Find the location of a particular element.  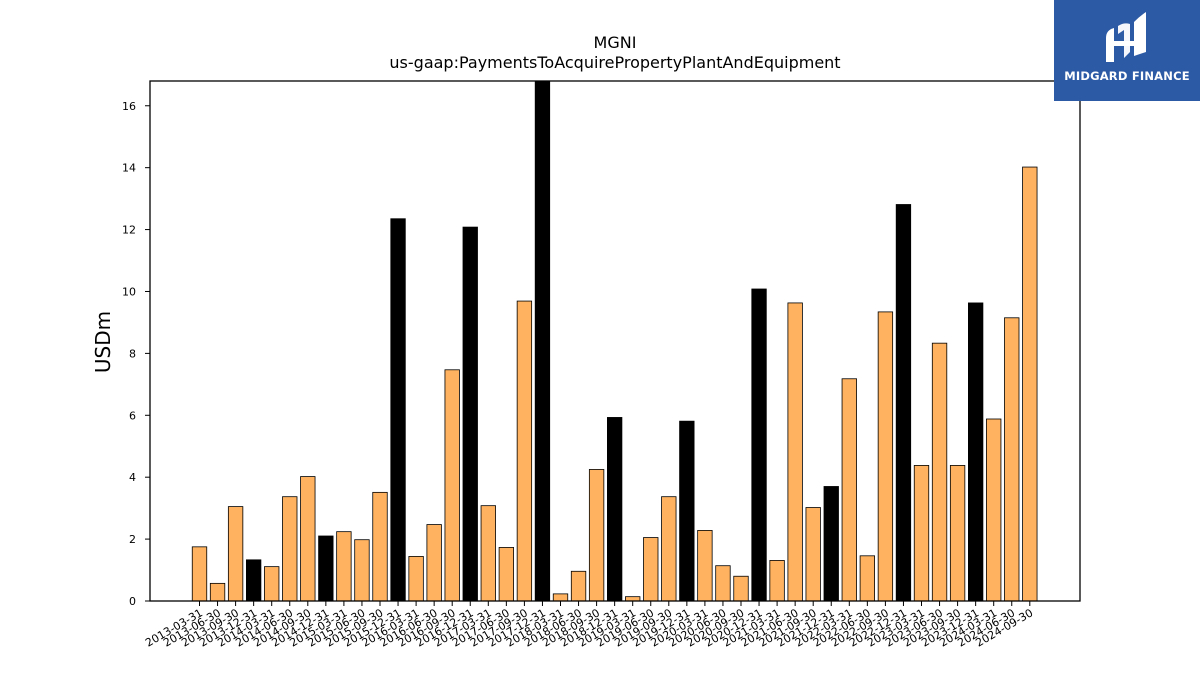

chart-title: MGNI is located at coordinates (615, 42).